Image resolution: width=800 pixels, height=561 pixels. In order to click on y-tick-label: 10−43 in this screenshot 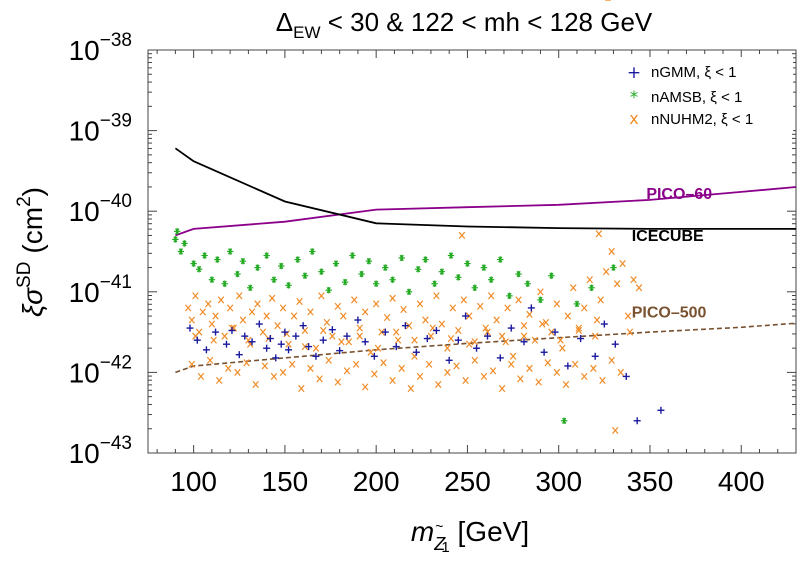, I will do `click(100, 451)`.